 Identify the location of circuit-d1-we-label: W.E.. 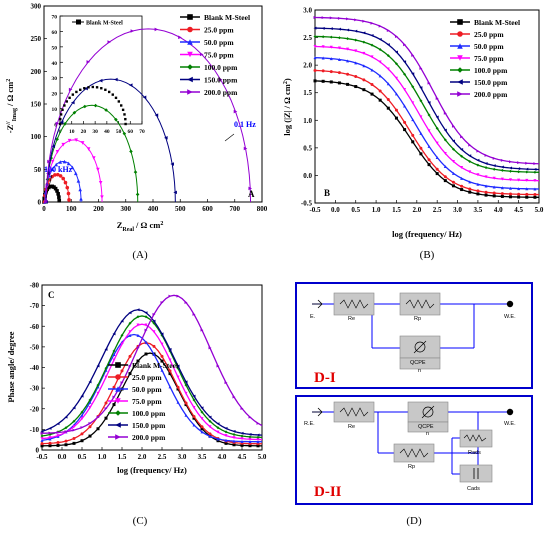
(510, 317).